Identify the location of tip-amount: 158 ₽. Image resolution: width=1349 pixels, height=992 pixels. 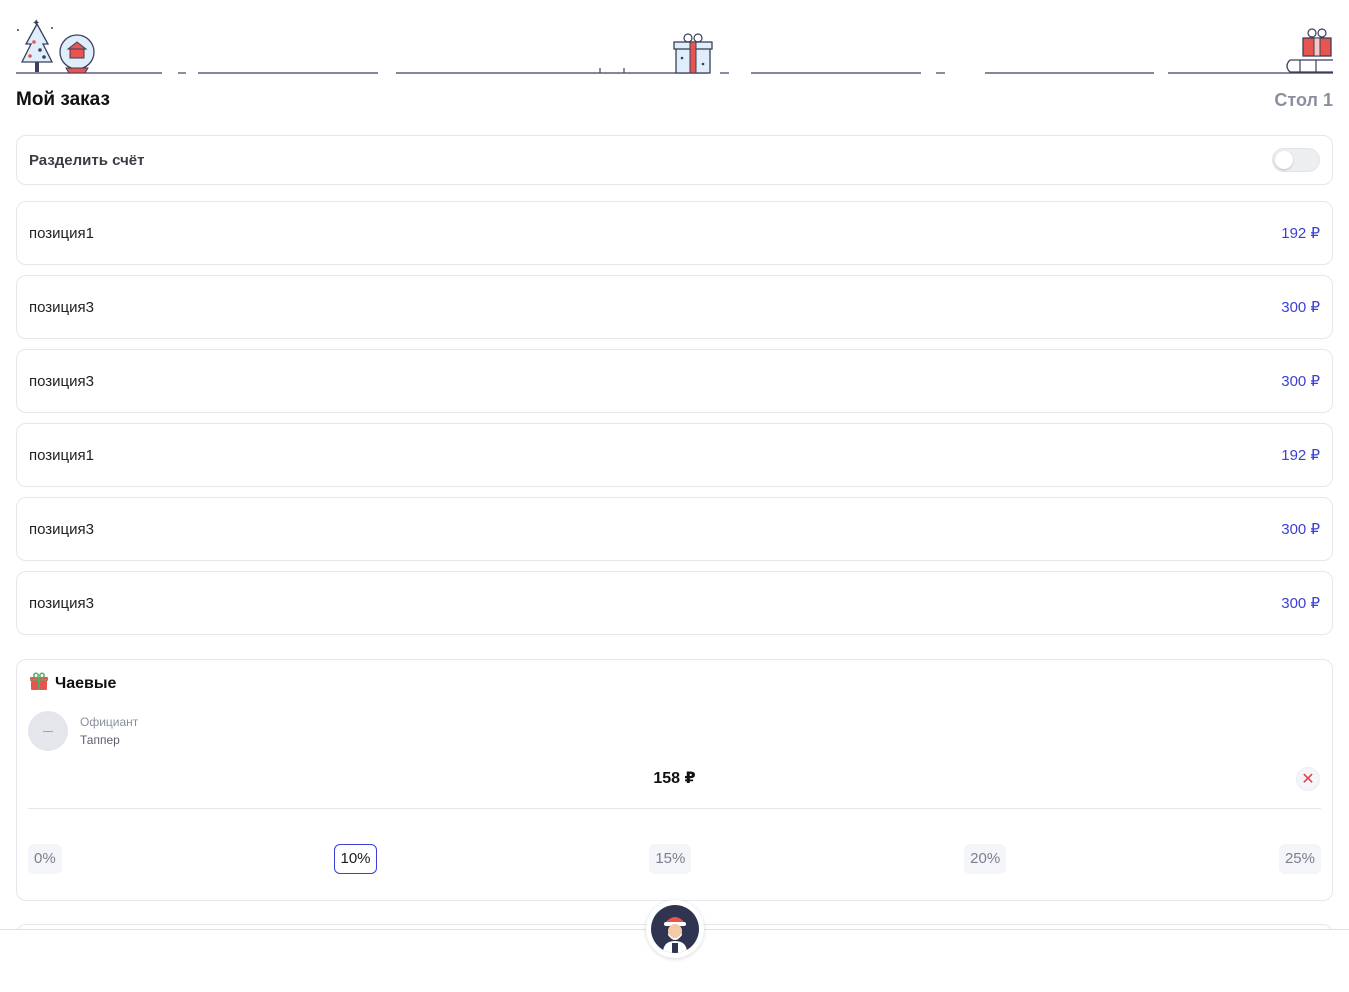
(674, 778).